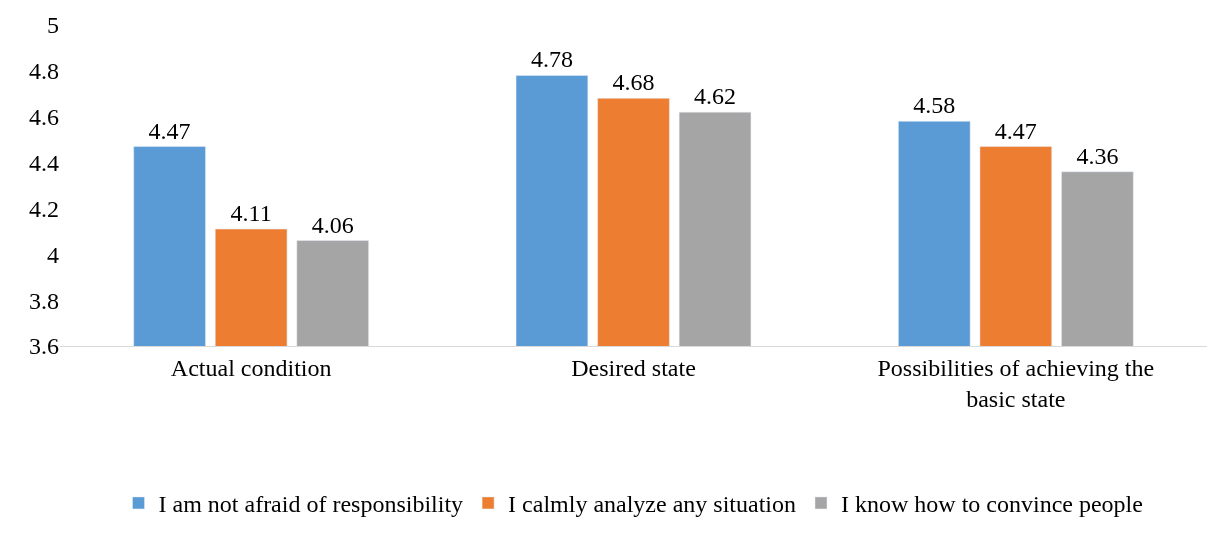  What do you see at coordinates (633, 82) in the screenshot?
I see `data-label: 4.68` at bounding box center [633, 82].